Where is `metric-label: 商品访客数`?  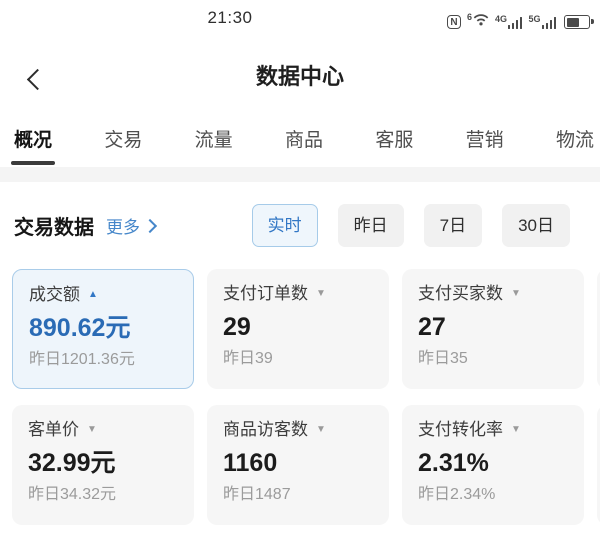 metric-label: 商品访客数 is located at coordinates (265, 429).